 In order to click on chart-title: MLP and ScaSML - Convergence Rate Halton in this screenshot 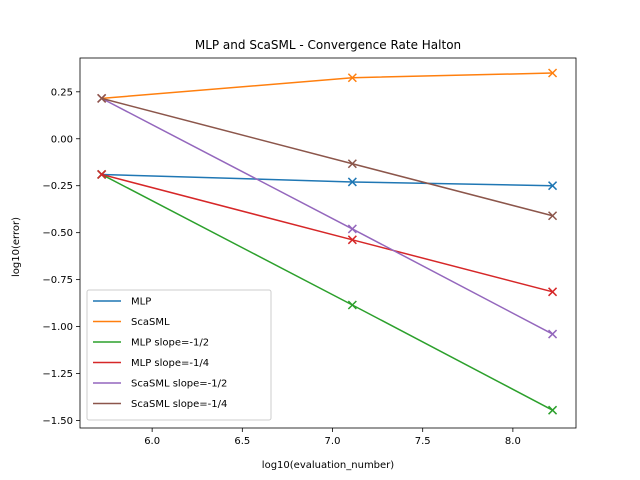, I will do `click(328, 45)`.